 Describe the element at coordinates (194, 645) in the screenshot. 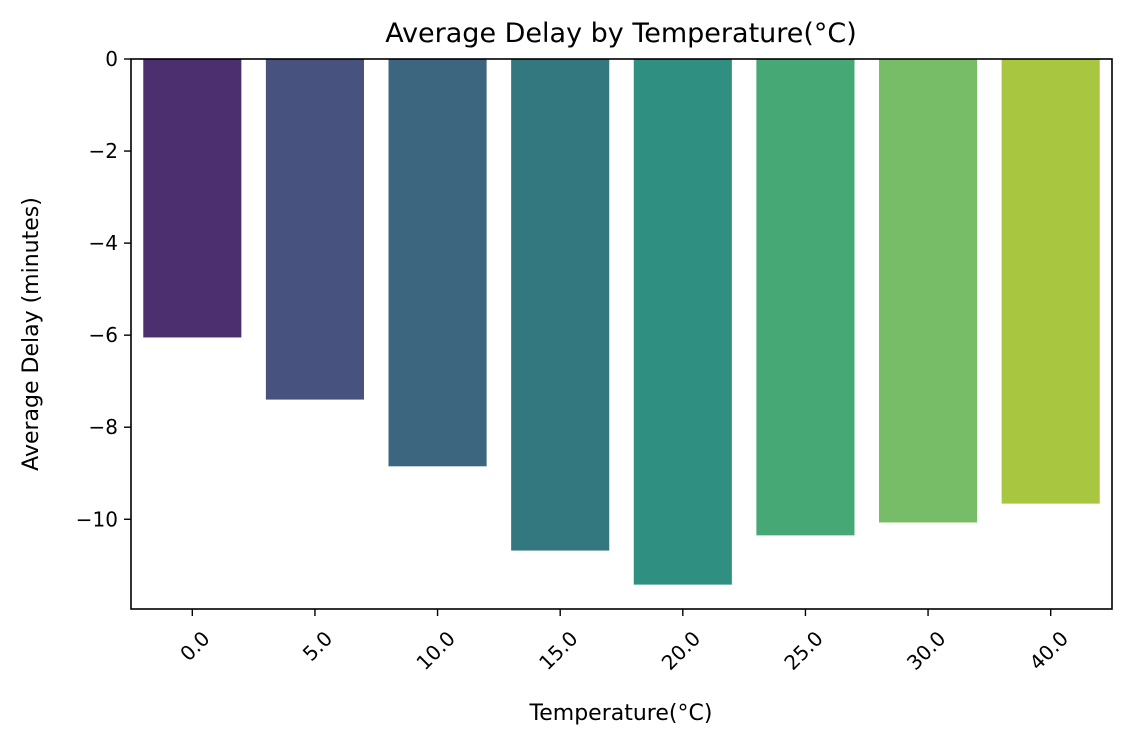

I see `x-tick-label: 0.0` at that location.